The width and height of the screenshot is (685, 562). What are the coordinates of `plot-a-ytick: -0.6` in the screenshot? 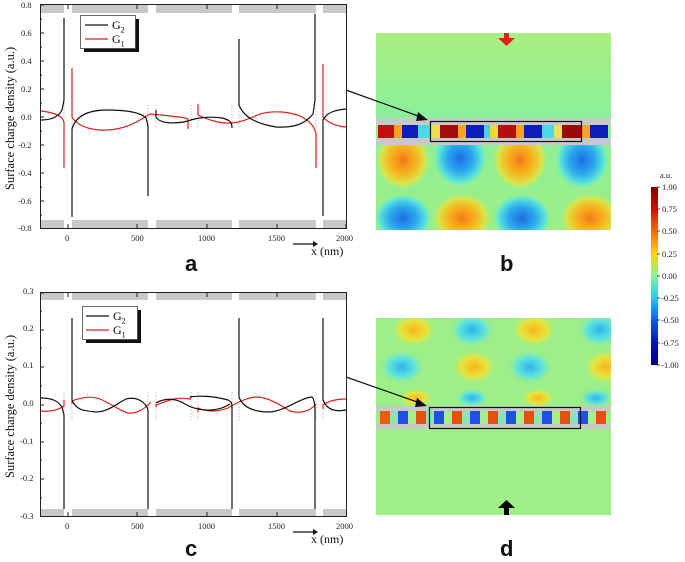 It's located at (25, 201).